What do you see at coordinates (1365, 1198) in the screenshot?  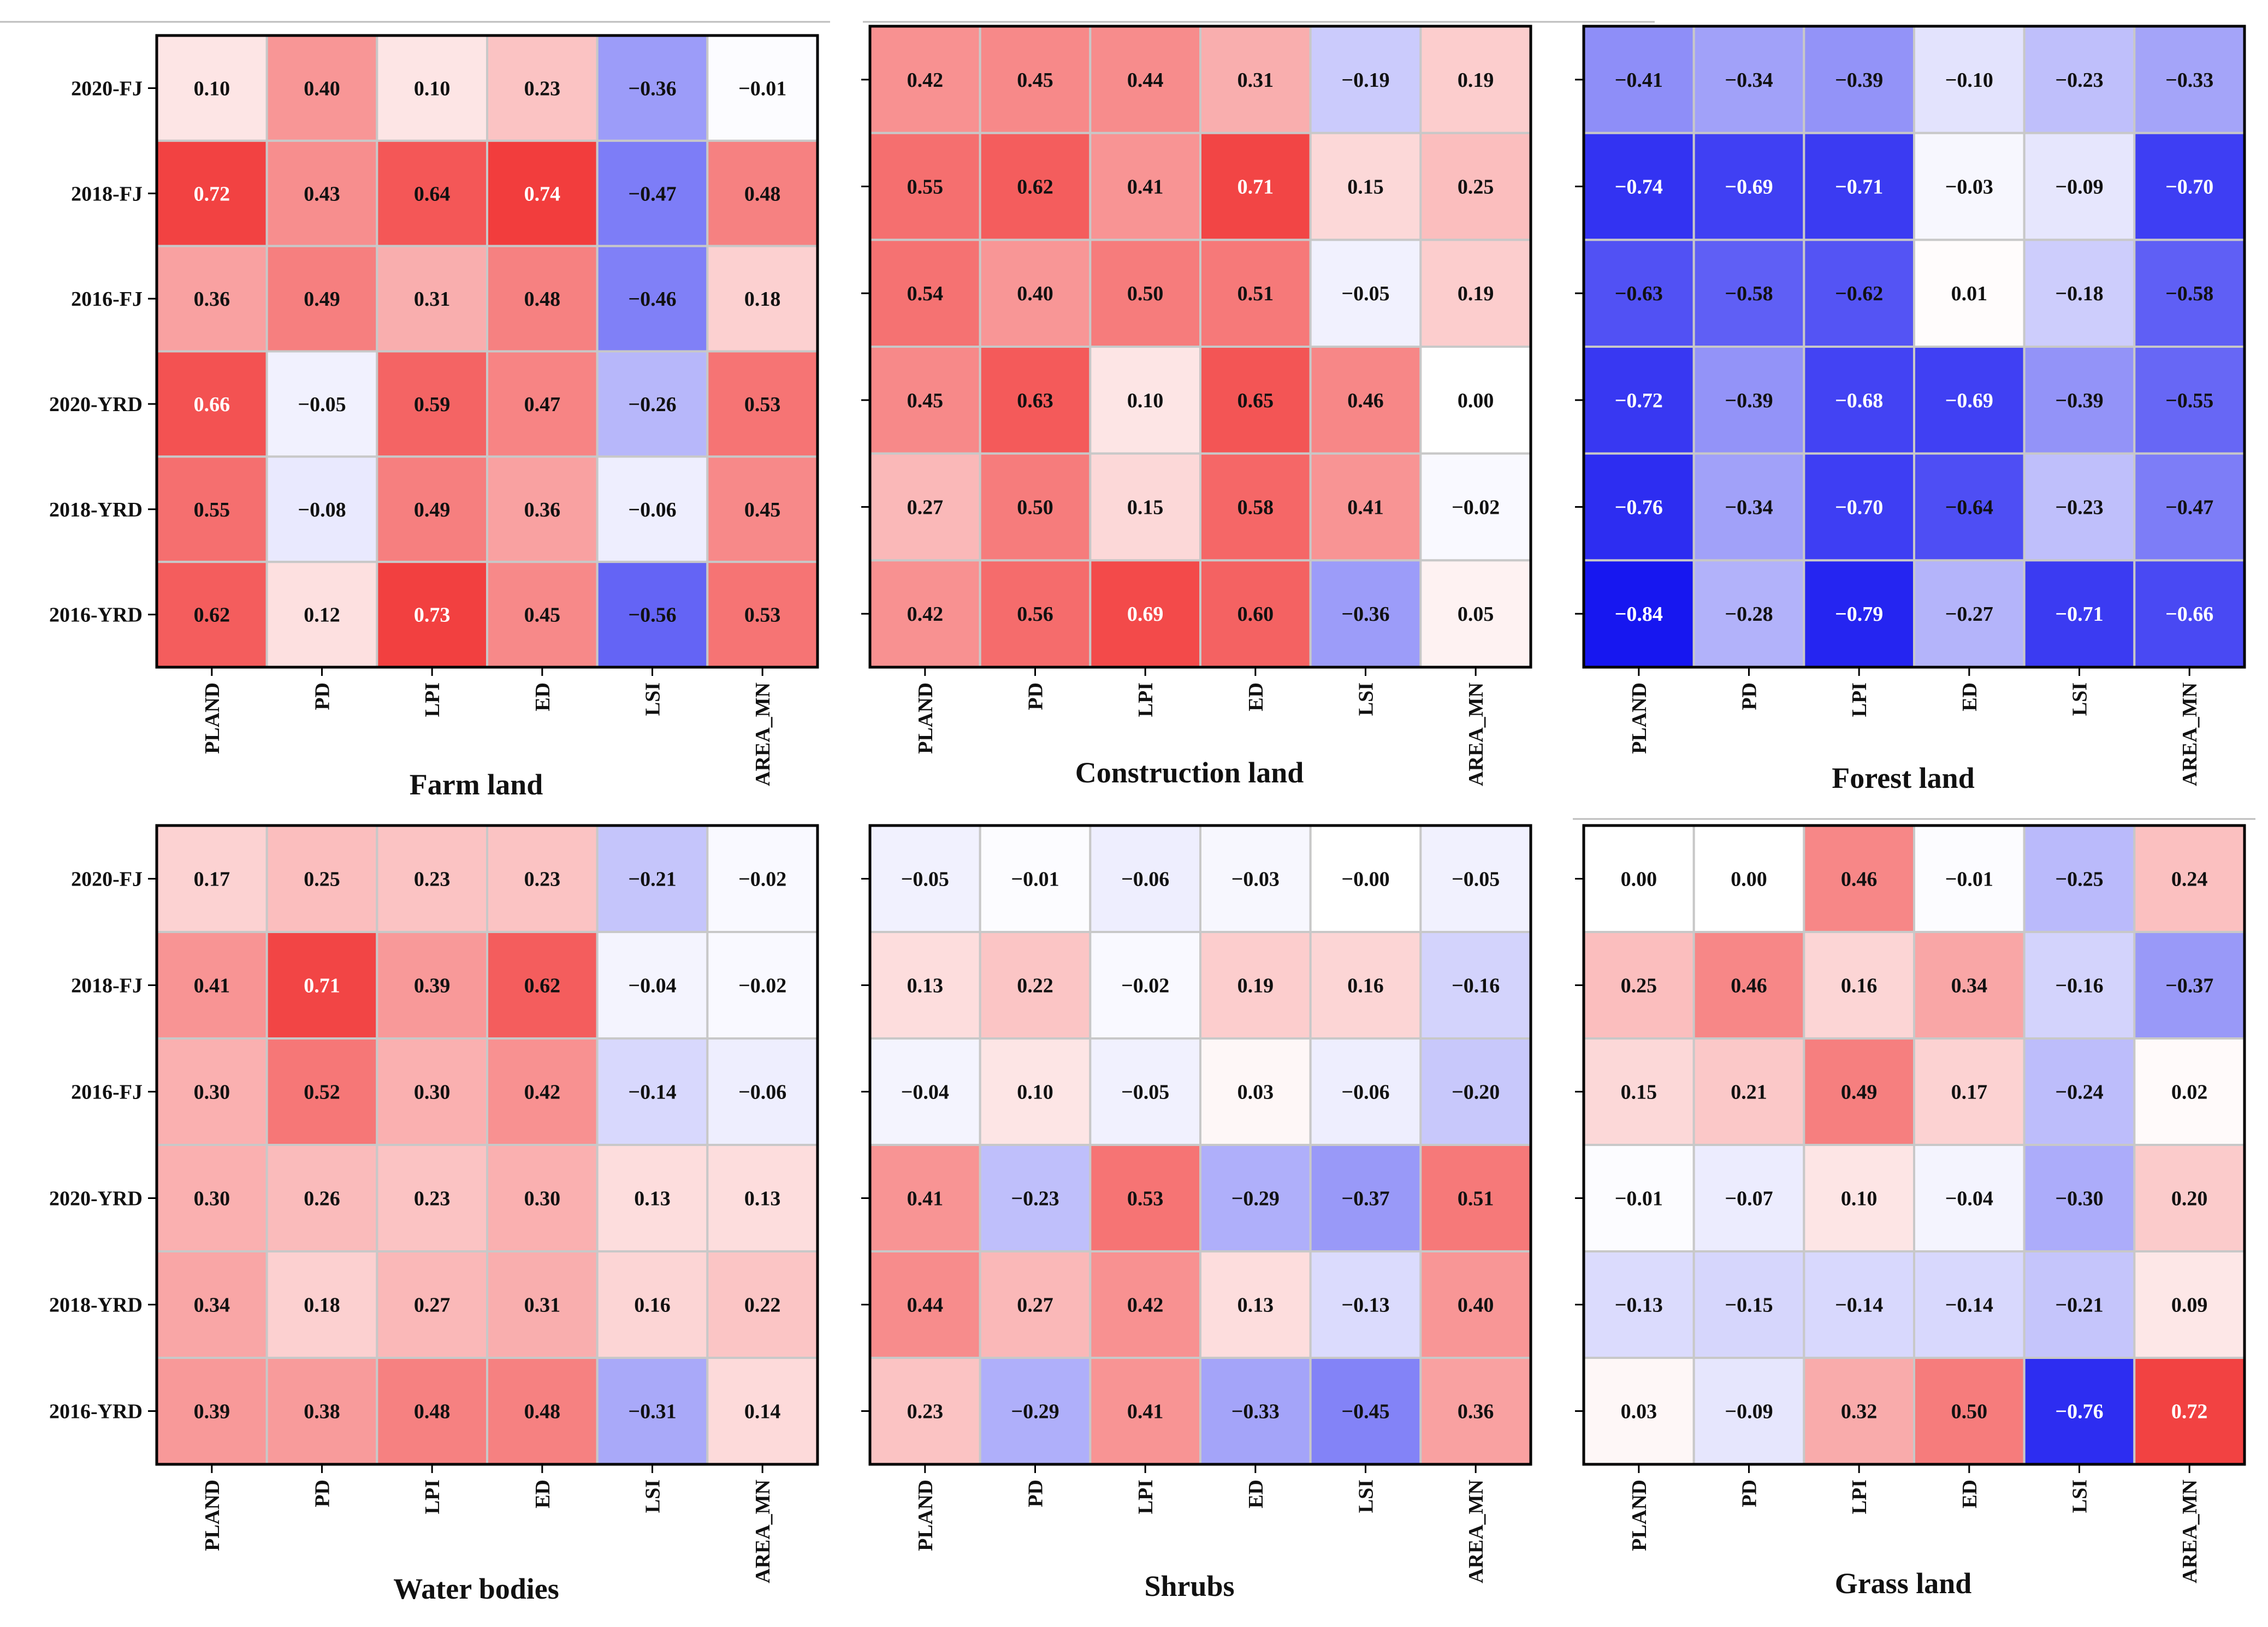 I see `cell-value-label: −0.37` at bounding box center [1365, 1198].